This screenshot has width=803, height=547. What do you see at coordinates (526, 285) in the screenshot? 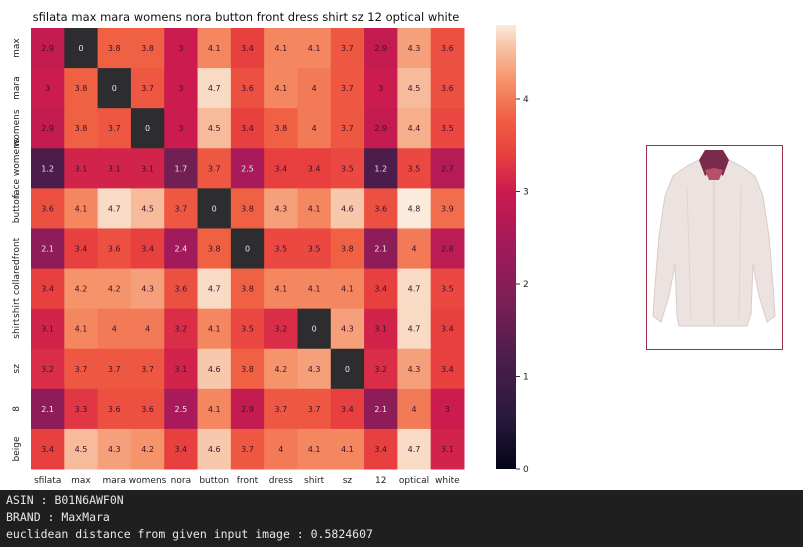
I see `colorbar-tick-label: 2` at bounding box center [526, 285].